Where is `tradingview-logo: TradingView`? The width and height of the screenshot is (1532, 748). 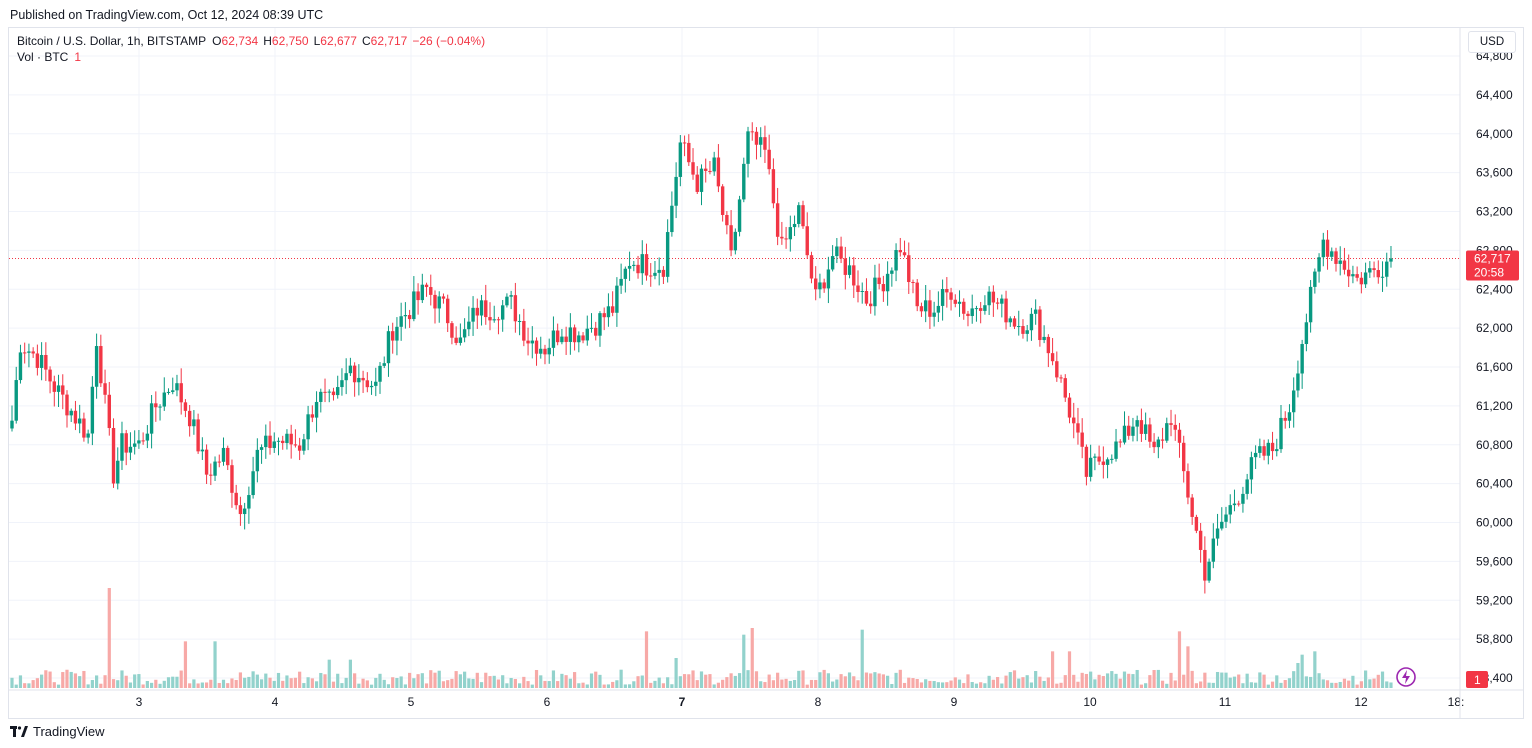 tradingview-logo: TradingView is located at coordinates (57, 731).